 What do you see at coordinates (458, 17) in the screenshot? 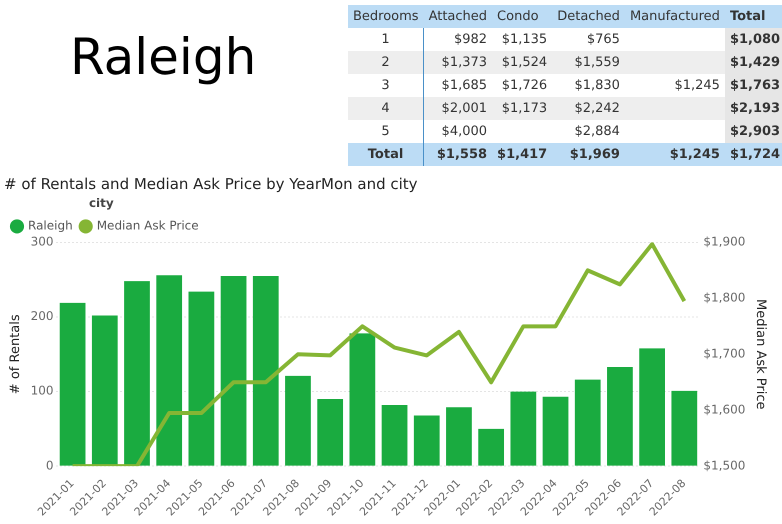
I see `x-tick-label: Attached` at bounding box center [458, 17].